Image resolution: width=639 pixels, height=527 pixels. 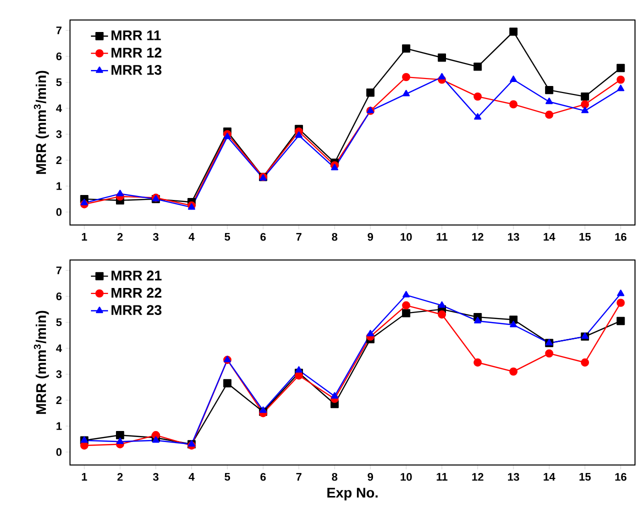 What do you see at coordinates (137, 293) in the screenshot?
I see `legend-label: MRR 22` at bounding box center [137, 293].